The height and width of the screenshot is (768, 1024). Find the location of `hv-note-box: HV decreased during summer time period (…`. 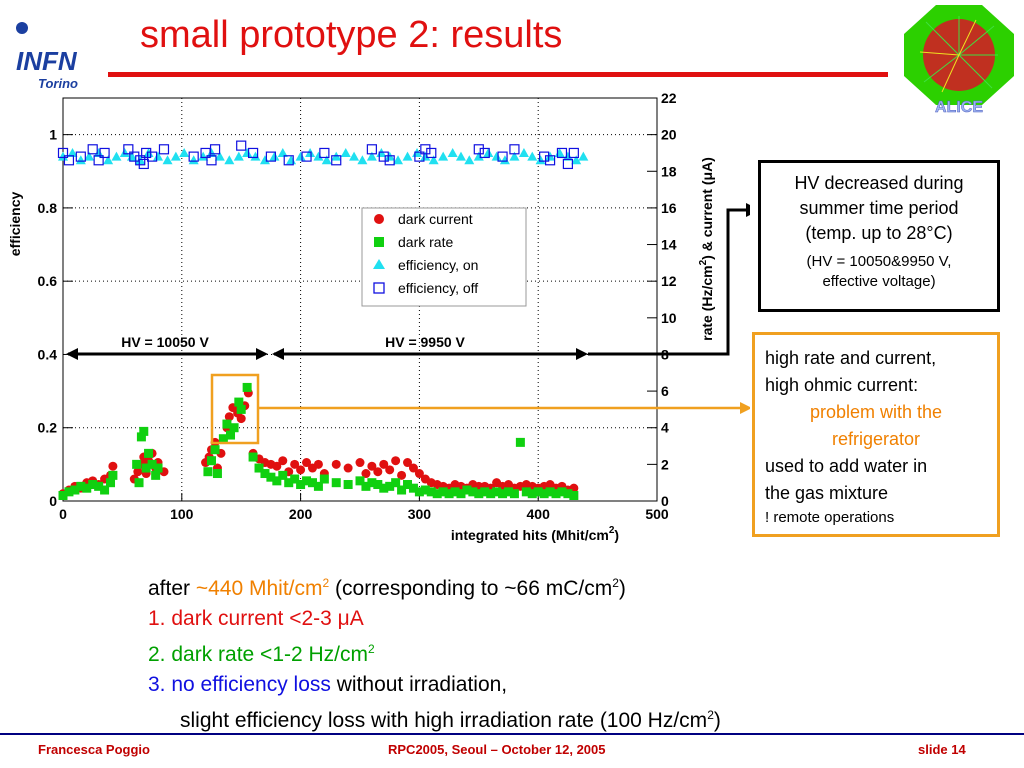

hv-note-box: HV decreased during summer time period (… is located at coordinates (879, 236).